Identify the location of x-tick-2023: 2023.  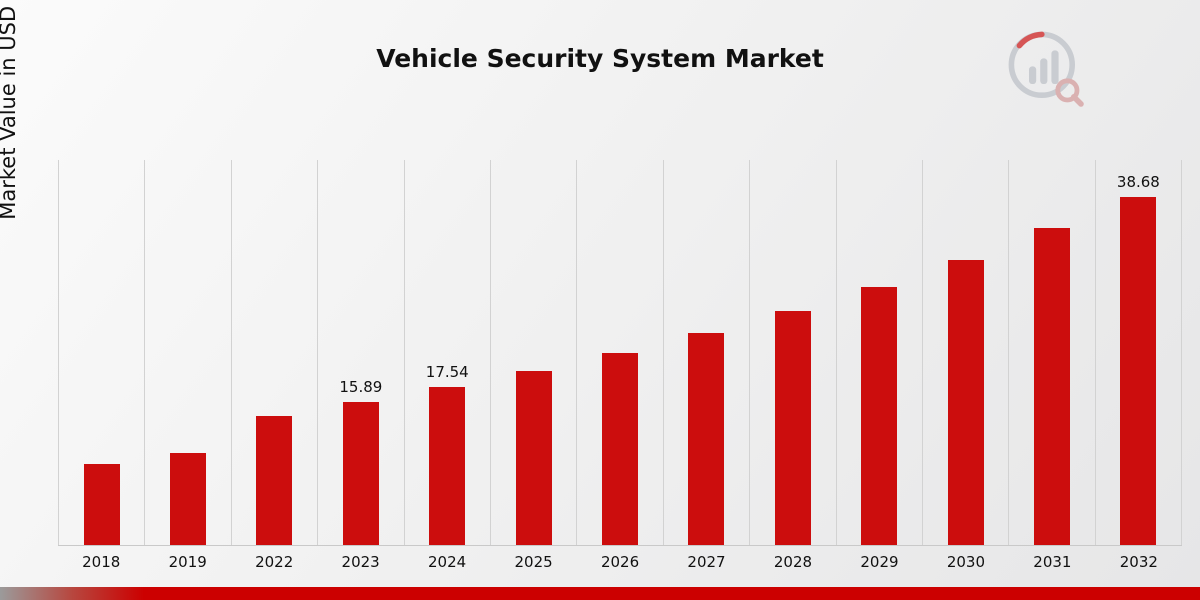
(360, 562).